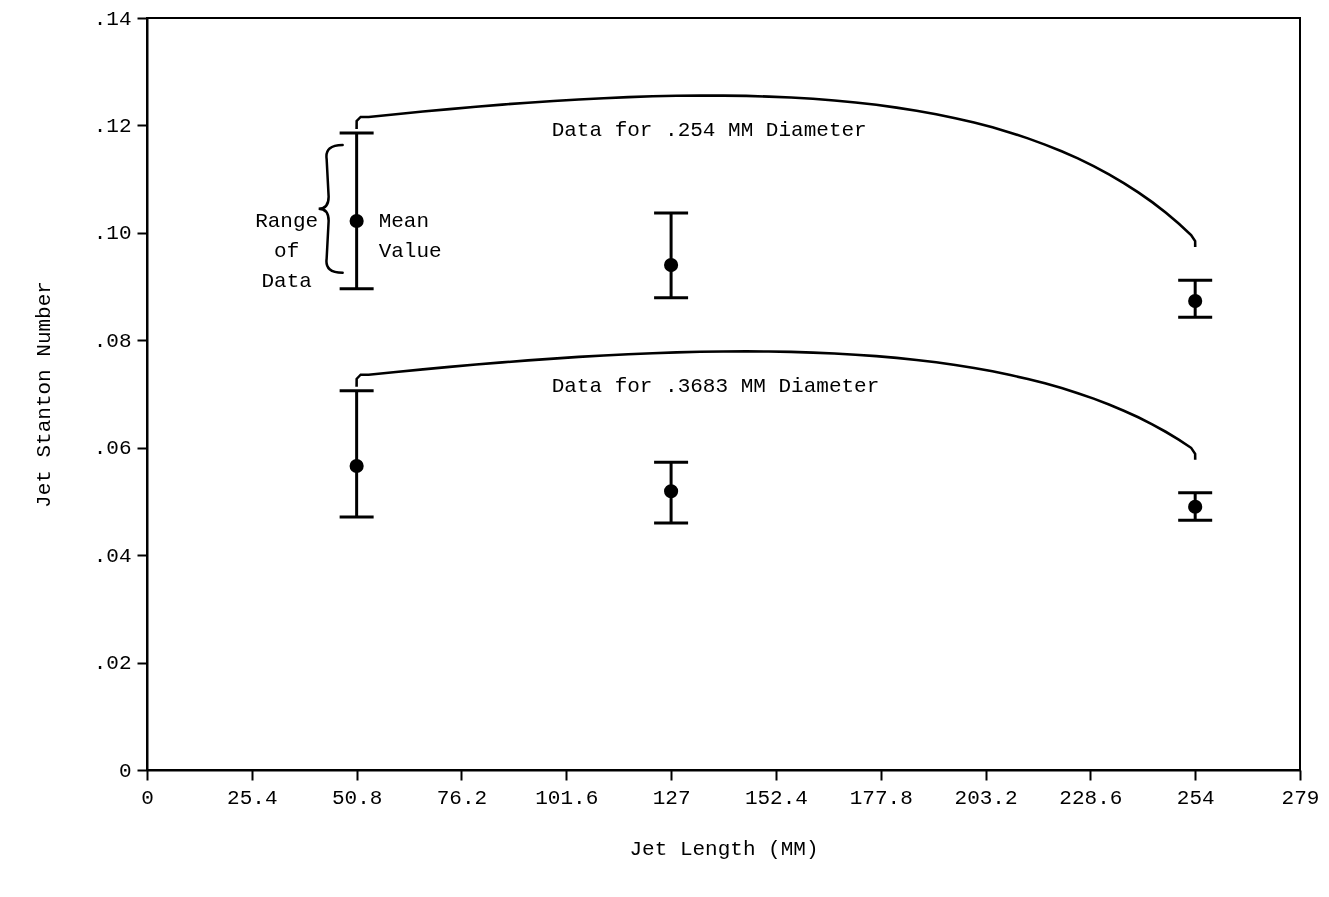  Describe the element at coordinates (112, 19) in the screenshot. I see `y-tick-label: .14` at that location.